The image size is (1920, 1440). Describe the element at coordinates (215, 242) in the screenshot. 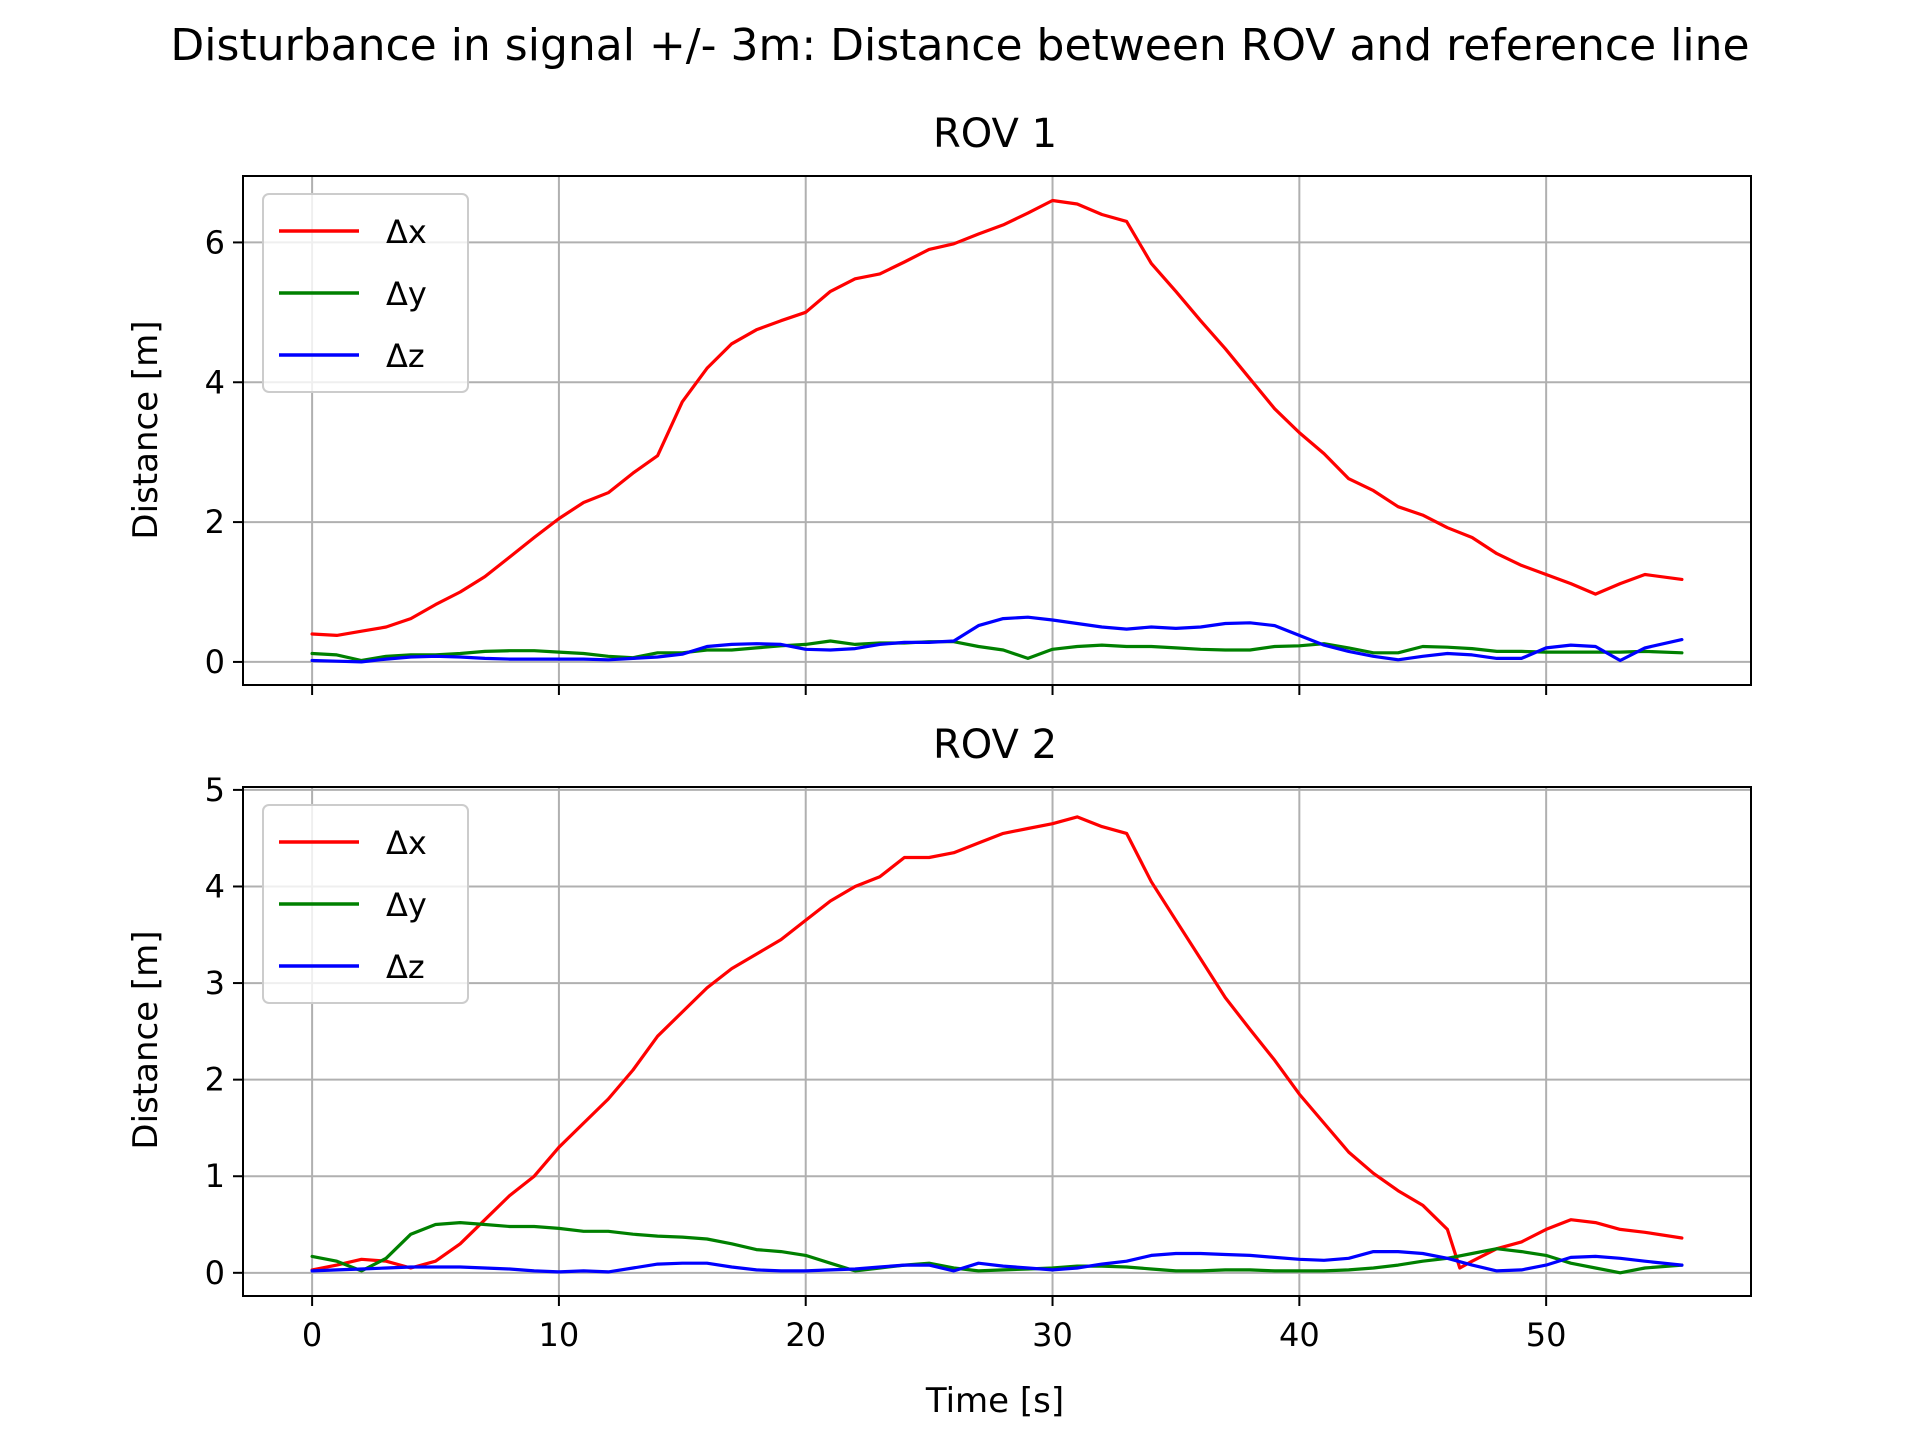

I see `y-tick-label: 6` at that location.